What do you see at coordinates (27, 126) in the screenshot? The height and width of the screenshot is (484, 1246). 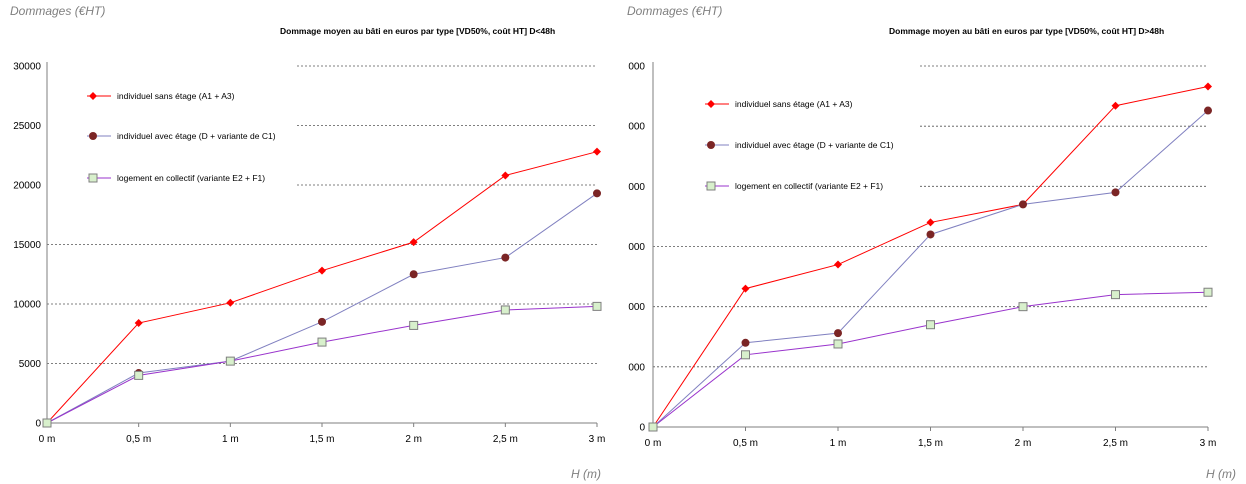 I see `y-tick-label: 25000` at bounding box center [27, 126].